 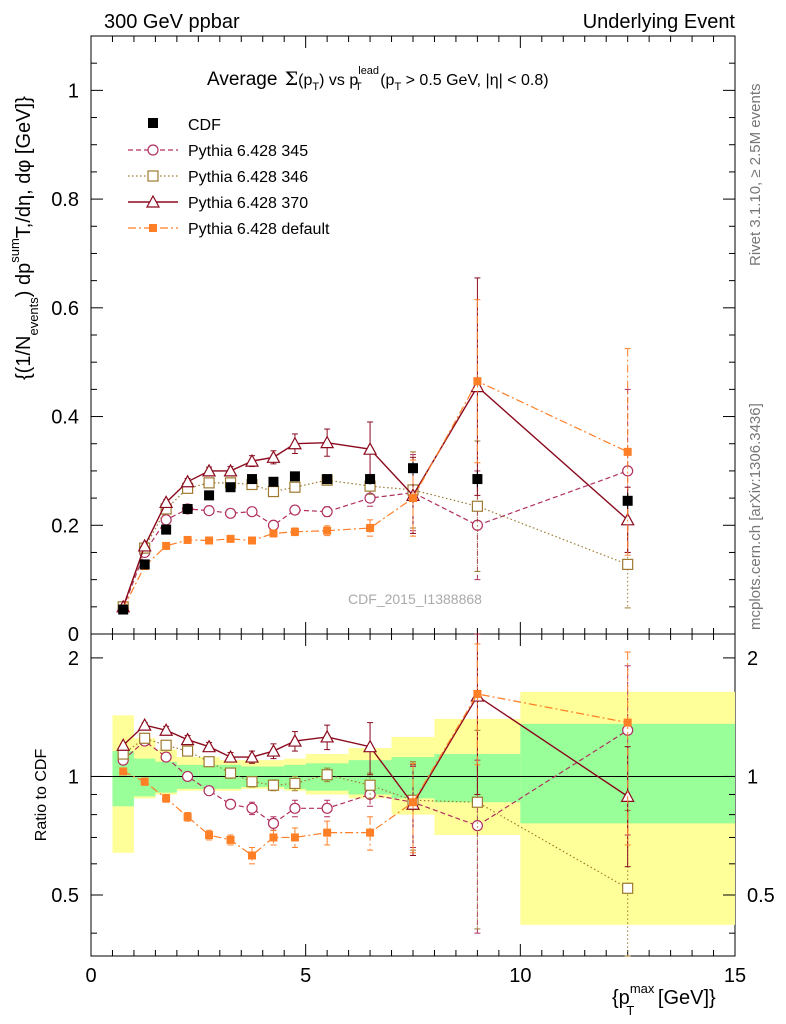 What do you see at coordinates (65, 418) in the screenshot?
I see `main-y-tick-label: 0.4` at bounding box center [65, 418].